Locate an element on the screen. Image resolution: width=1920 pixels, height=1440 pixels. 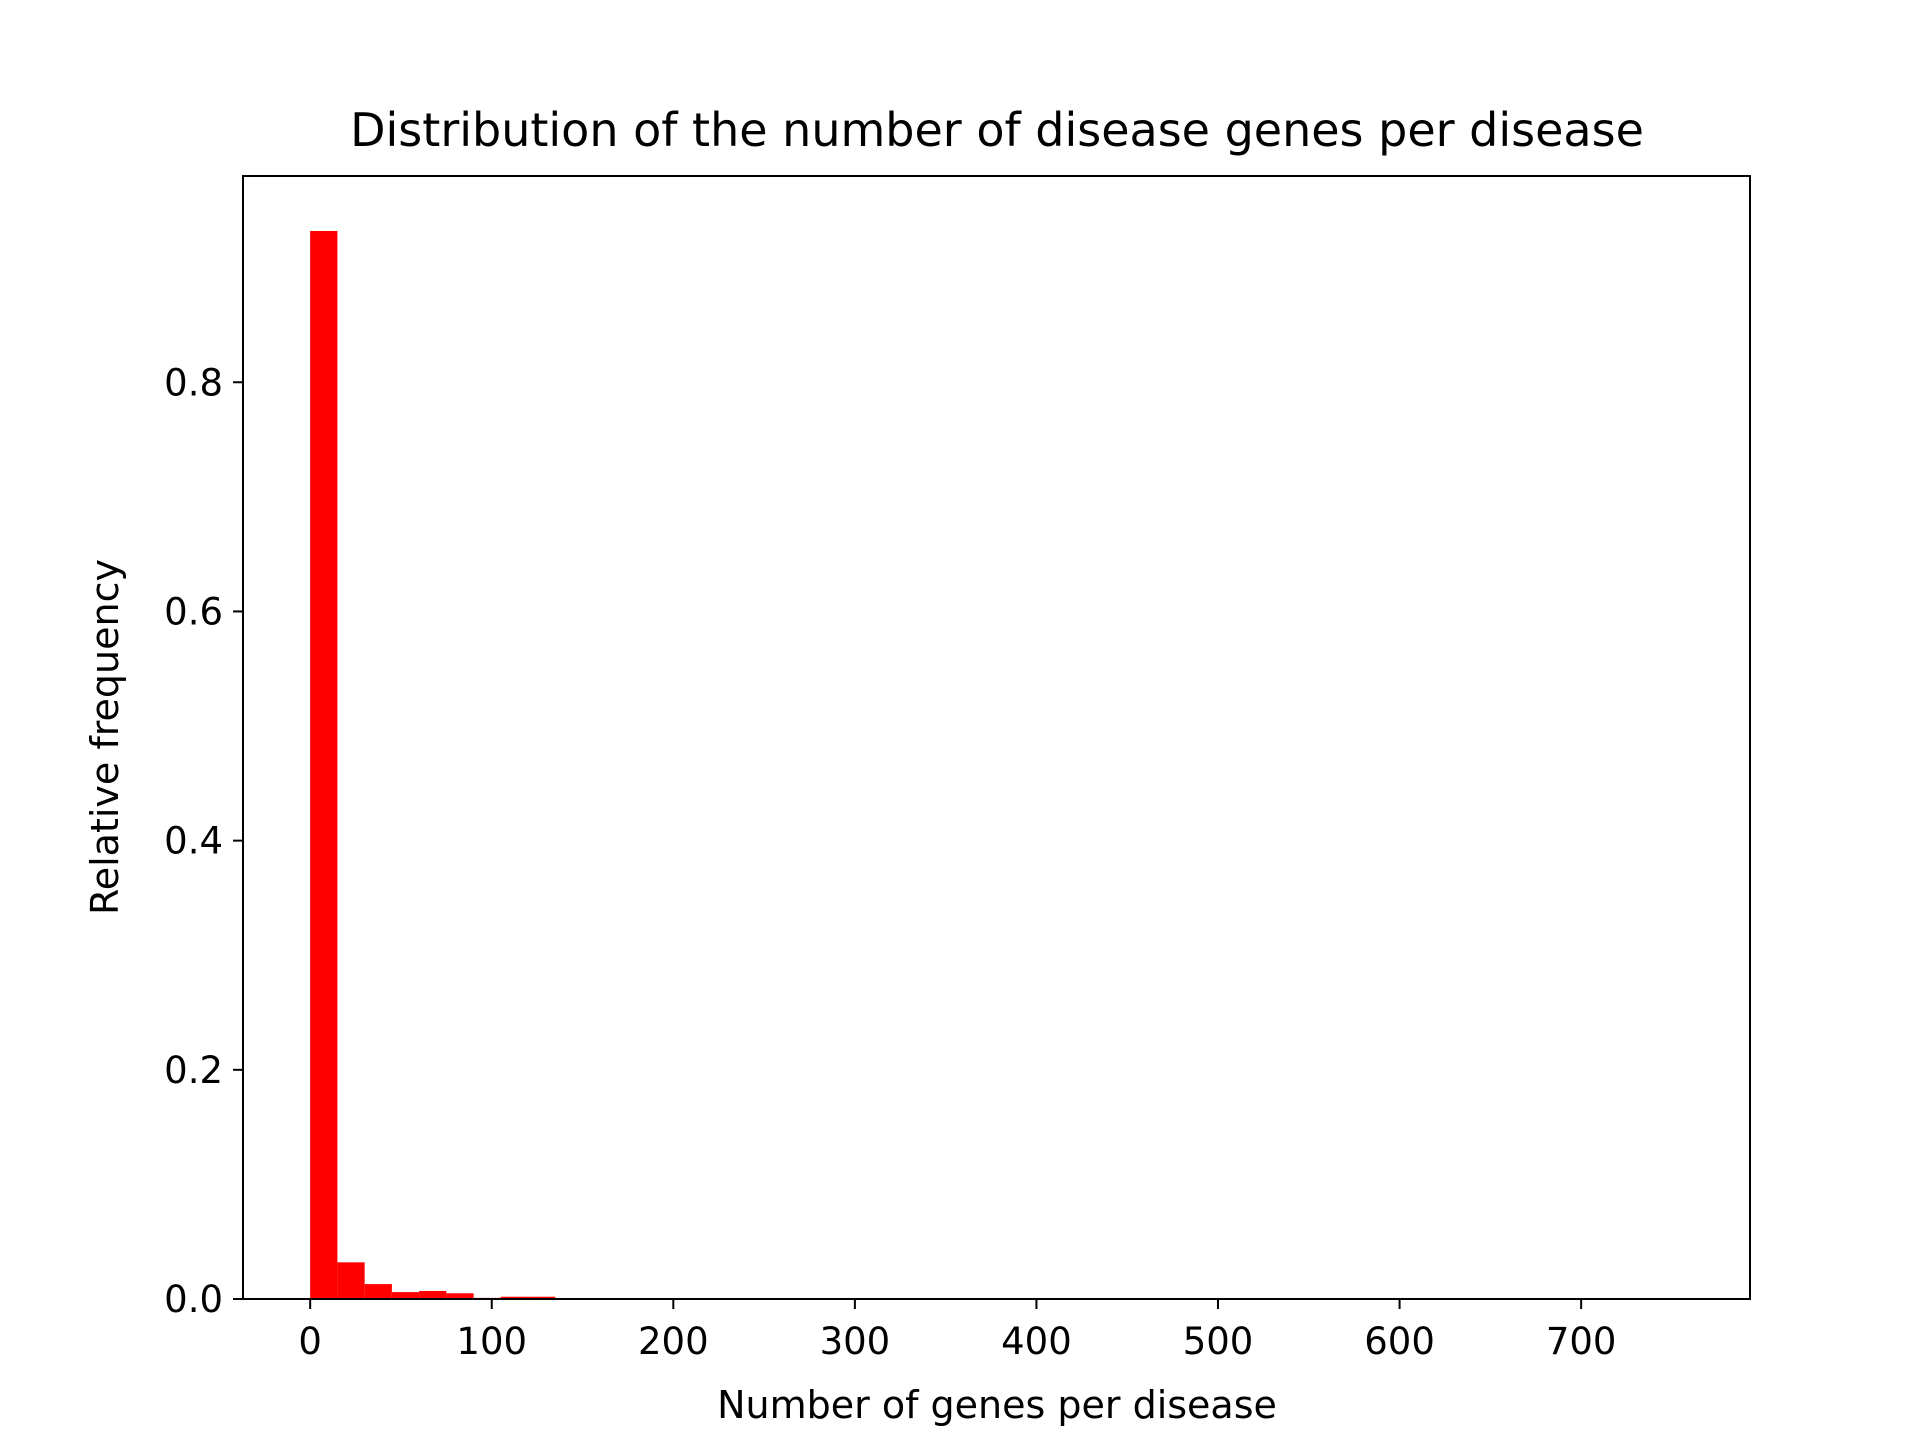
x-tick-label: 0 is located at coordinates (310, 1341).